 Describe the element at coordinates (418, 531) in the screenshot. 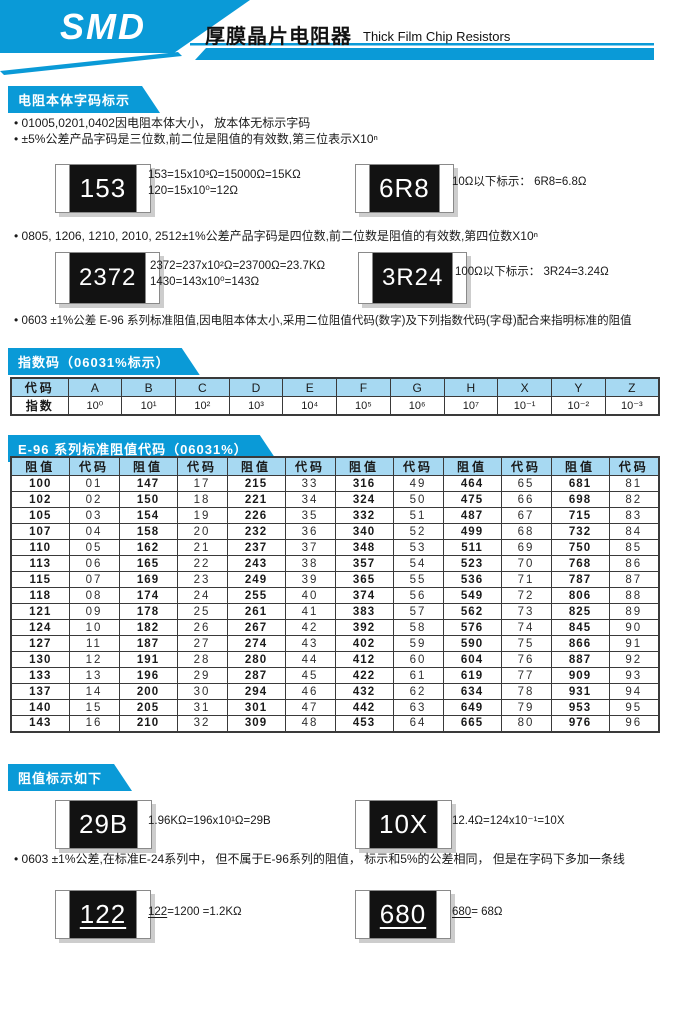

I see `e96-code-cell: 52` at that location.